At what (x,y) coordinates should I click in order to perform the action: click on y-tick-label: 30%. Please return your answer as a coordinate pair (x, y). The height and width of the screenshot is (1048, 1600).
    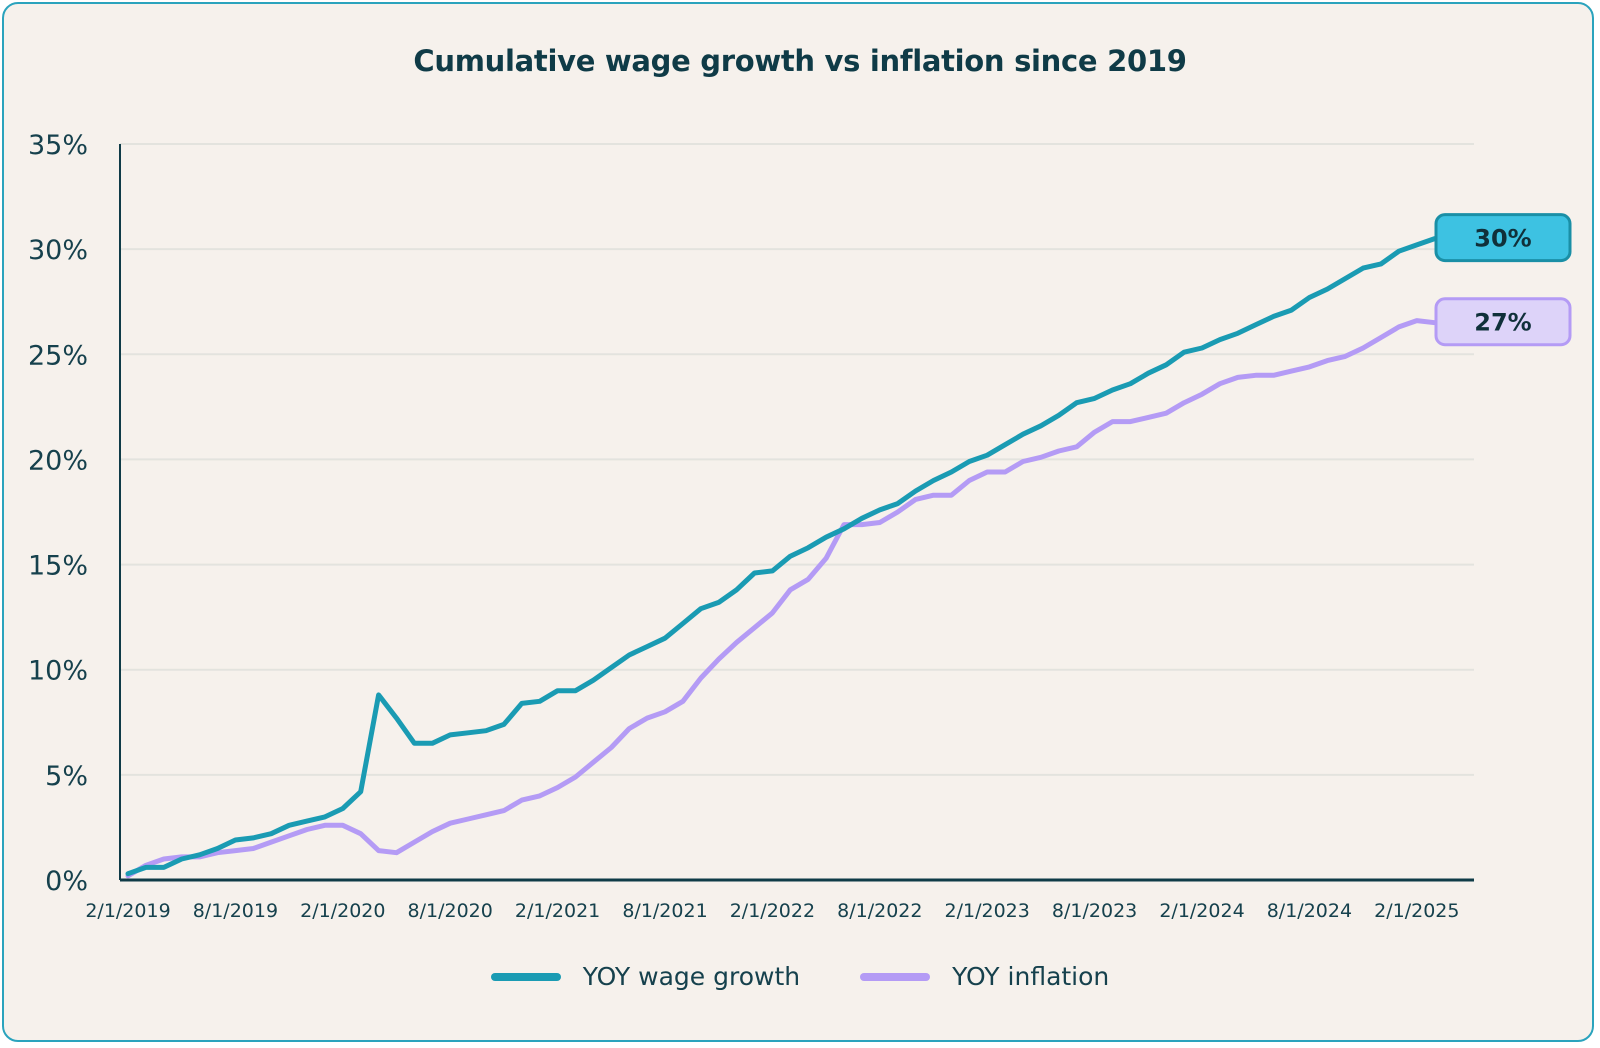
    Looking at the image, I should click on (58, 250).